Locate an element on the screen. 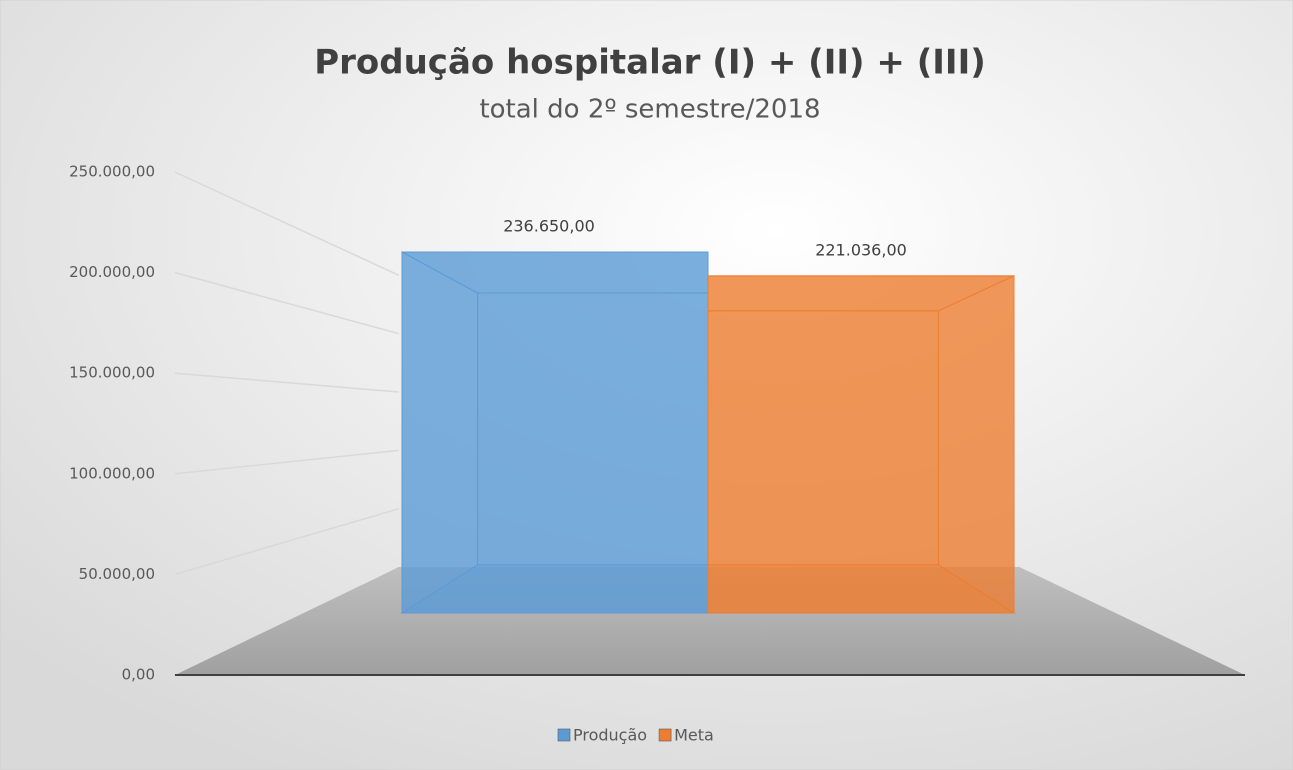 The height and width of the screenshot is (770, 1293). y-tick-label: 200.000,00 is located at coordinates (112, 272).